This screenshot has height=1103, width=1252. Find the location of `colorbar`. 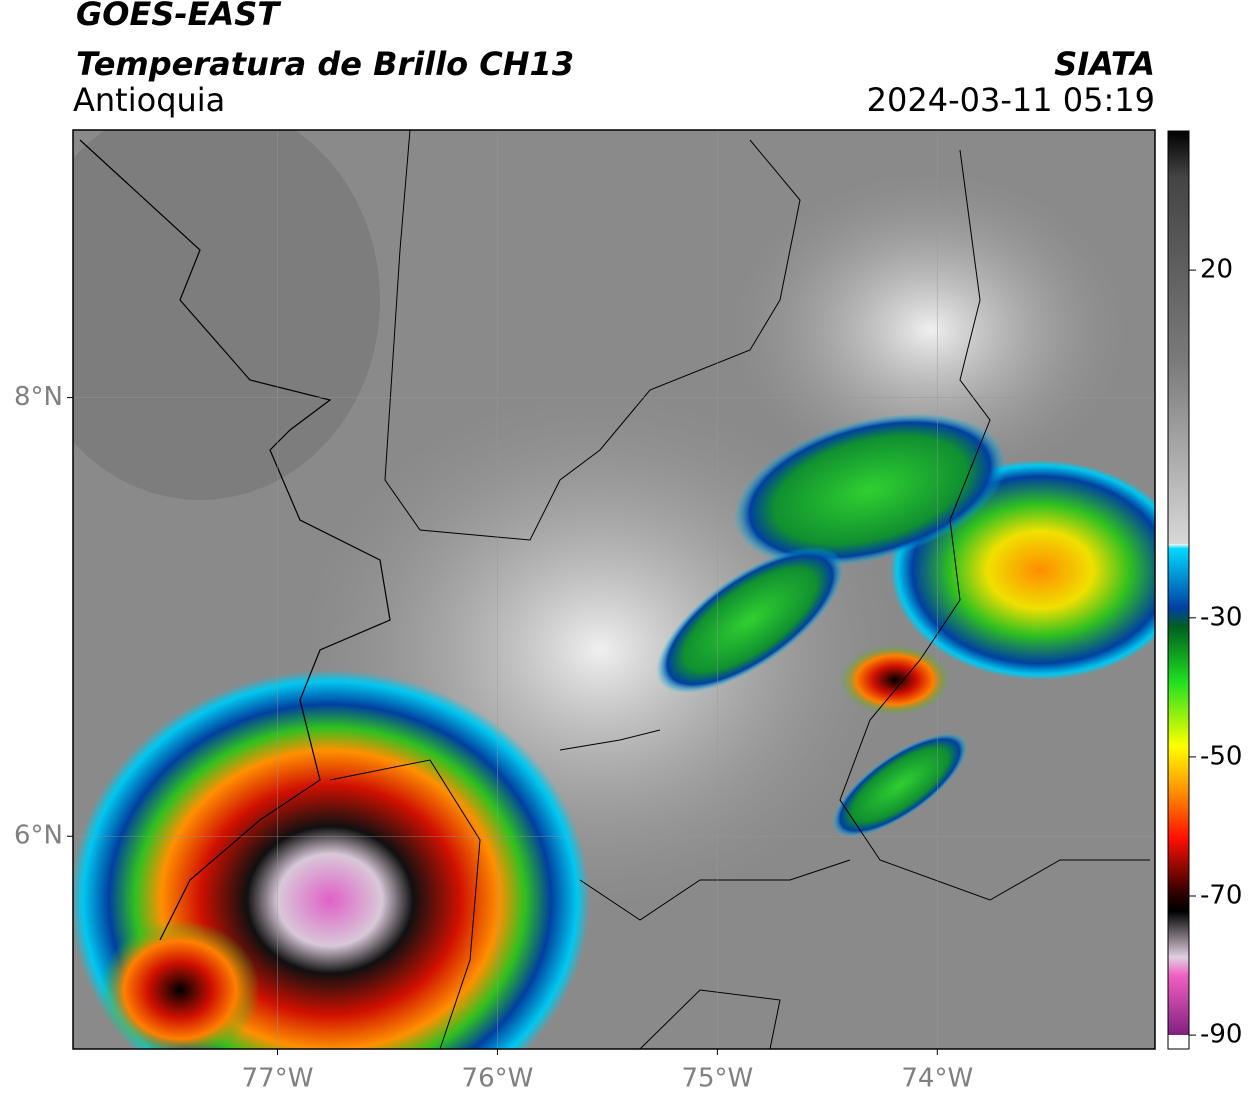

colorbar is located at coordinates (1178, 590).